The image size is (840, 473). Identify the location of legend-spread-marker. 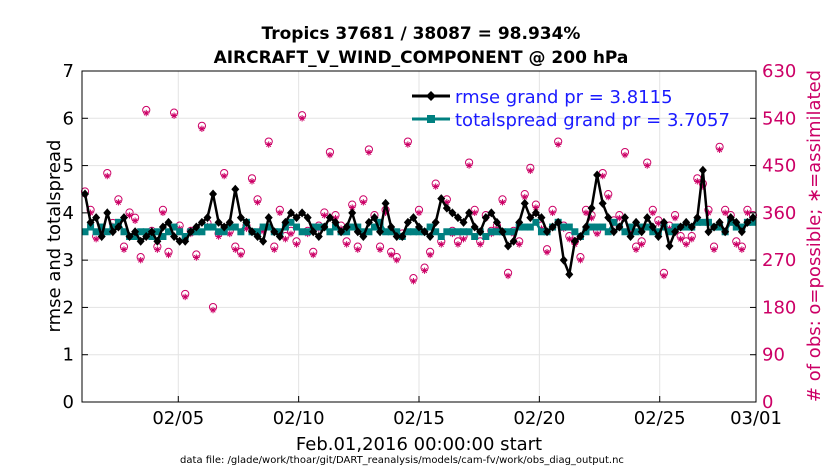
(431, 119).